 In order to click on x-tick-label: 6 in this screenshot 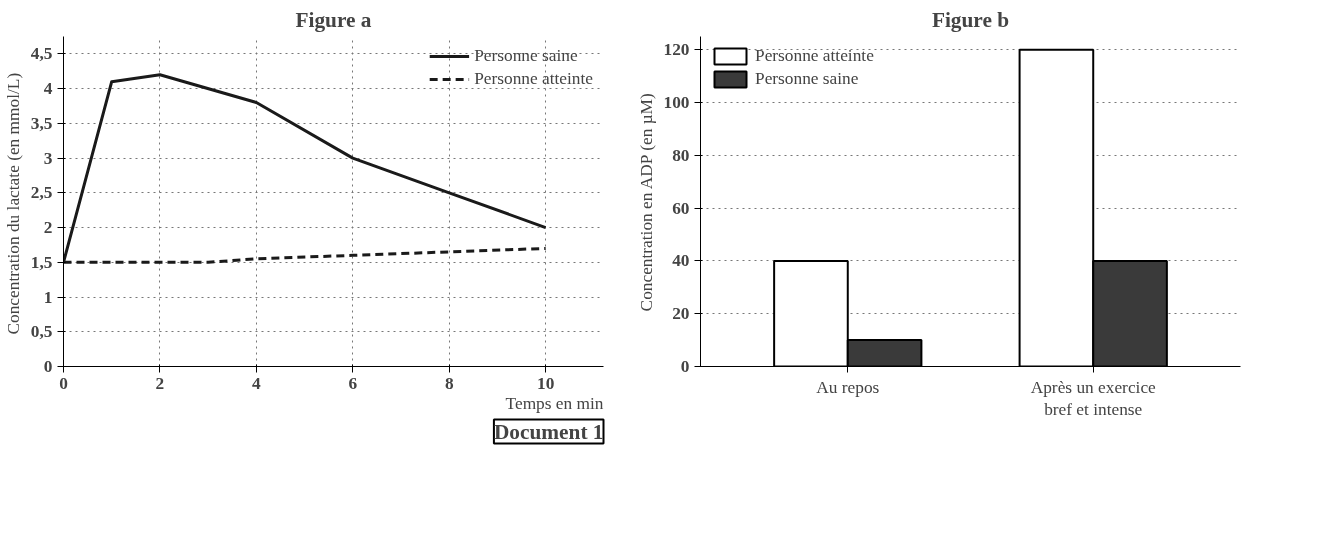, I will do `click(353, 383)`.